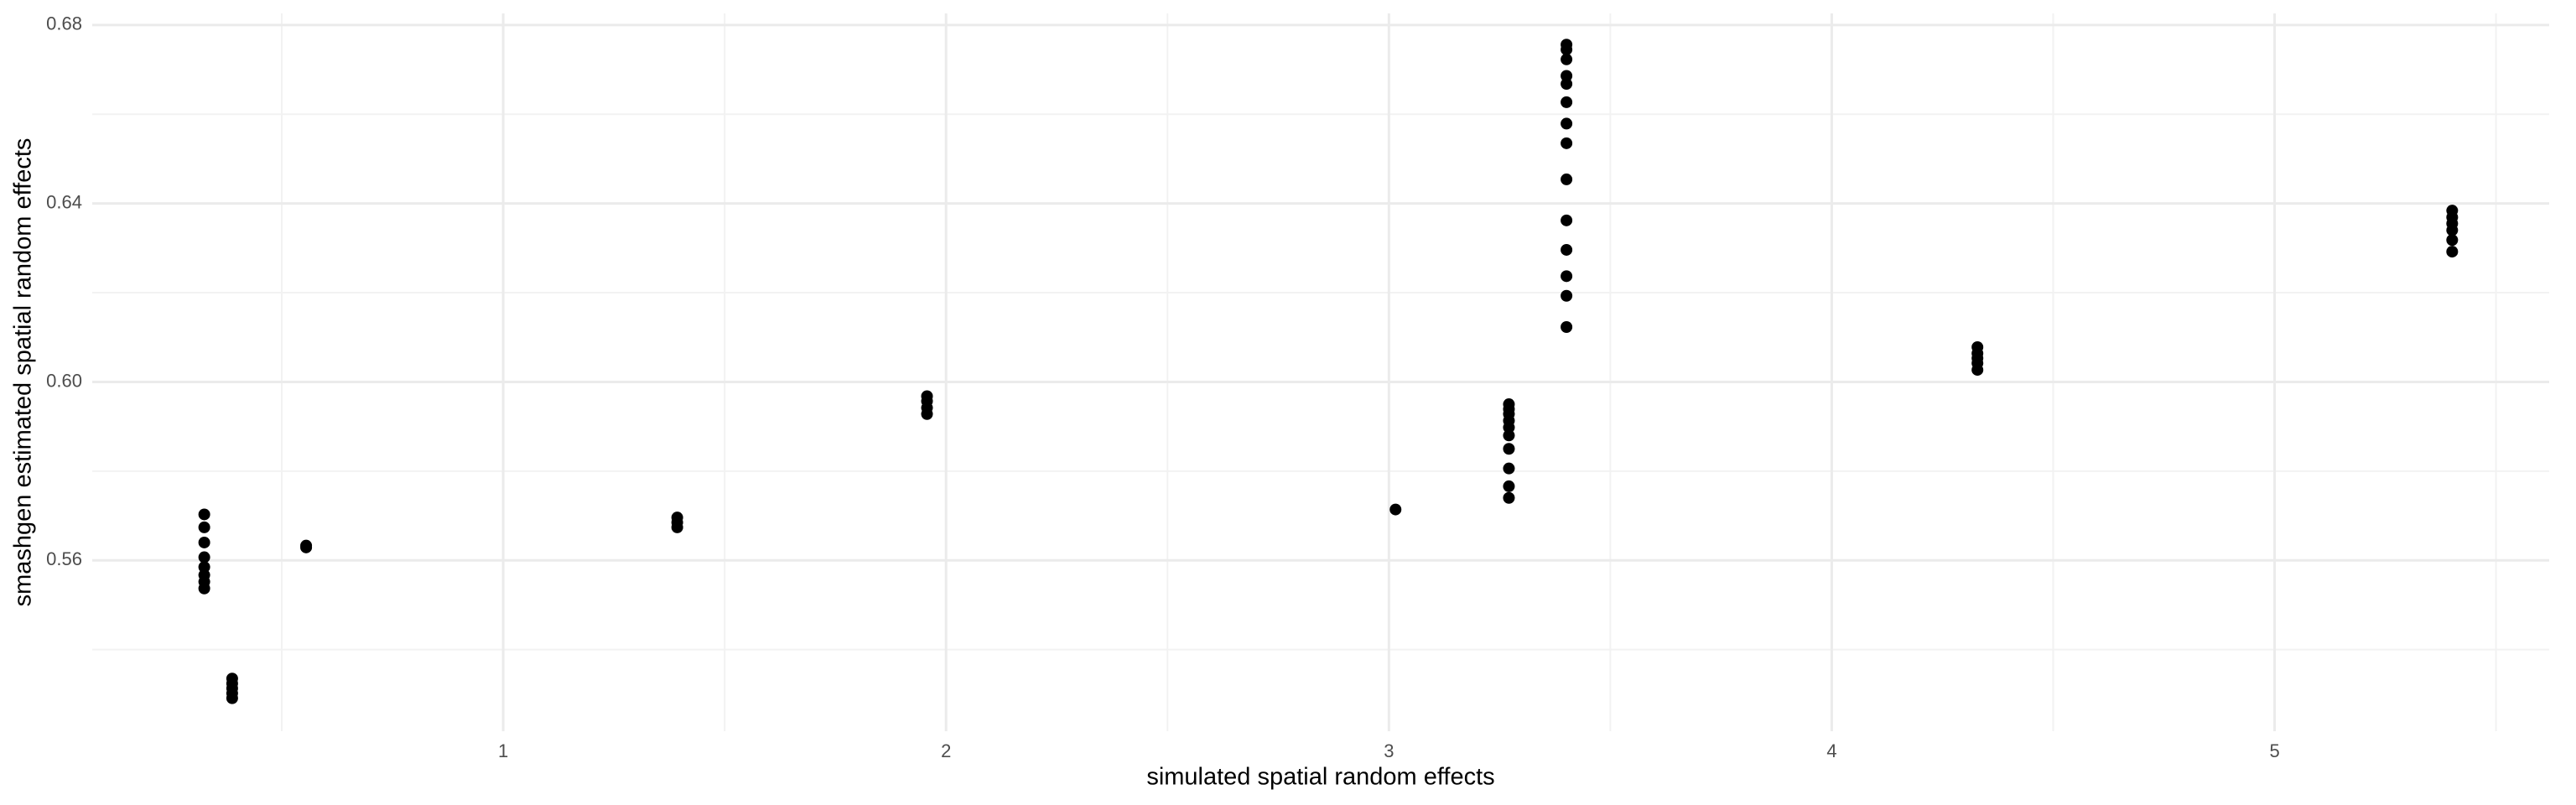 The image size is (2576, 805). What do you see at coordinates (503, 750) in the screenshot?
I see `x-tick-label: 1` at bounding box center [503, 750].